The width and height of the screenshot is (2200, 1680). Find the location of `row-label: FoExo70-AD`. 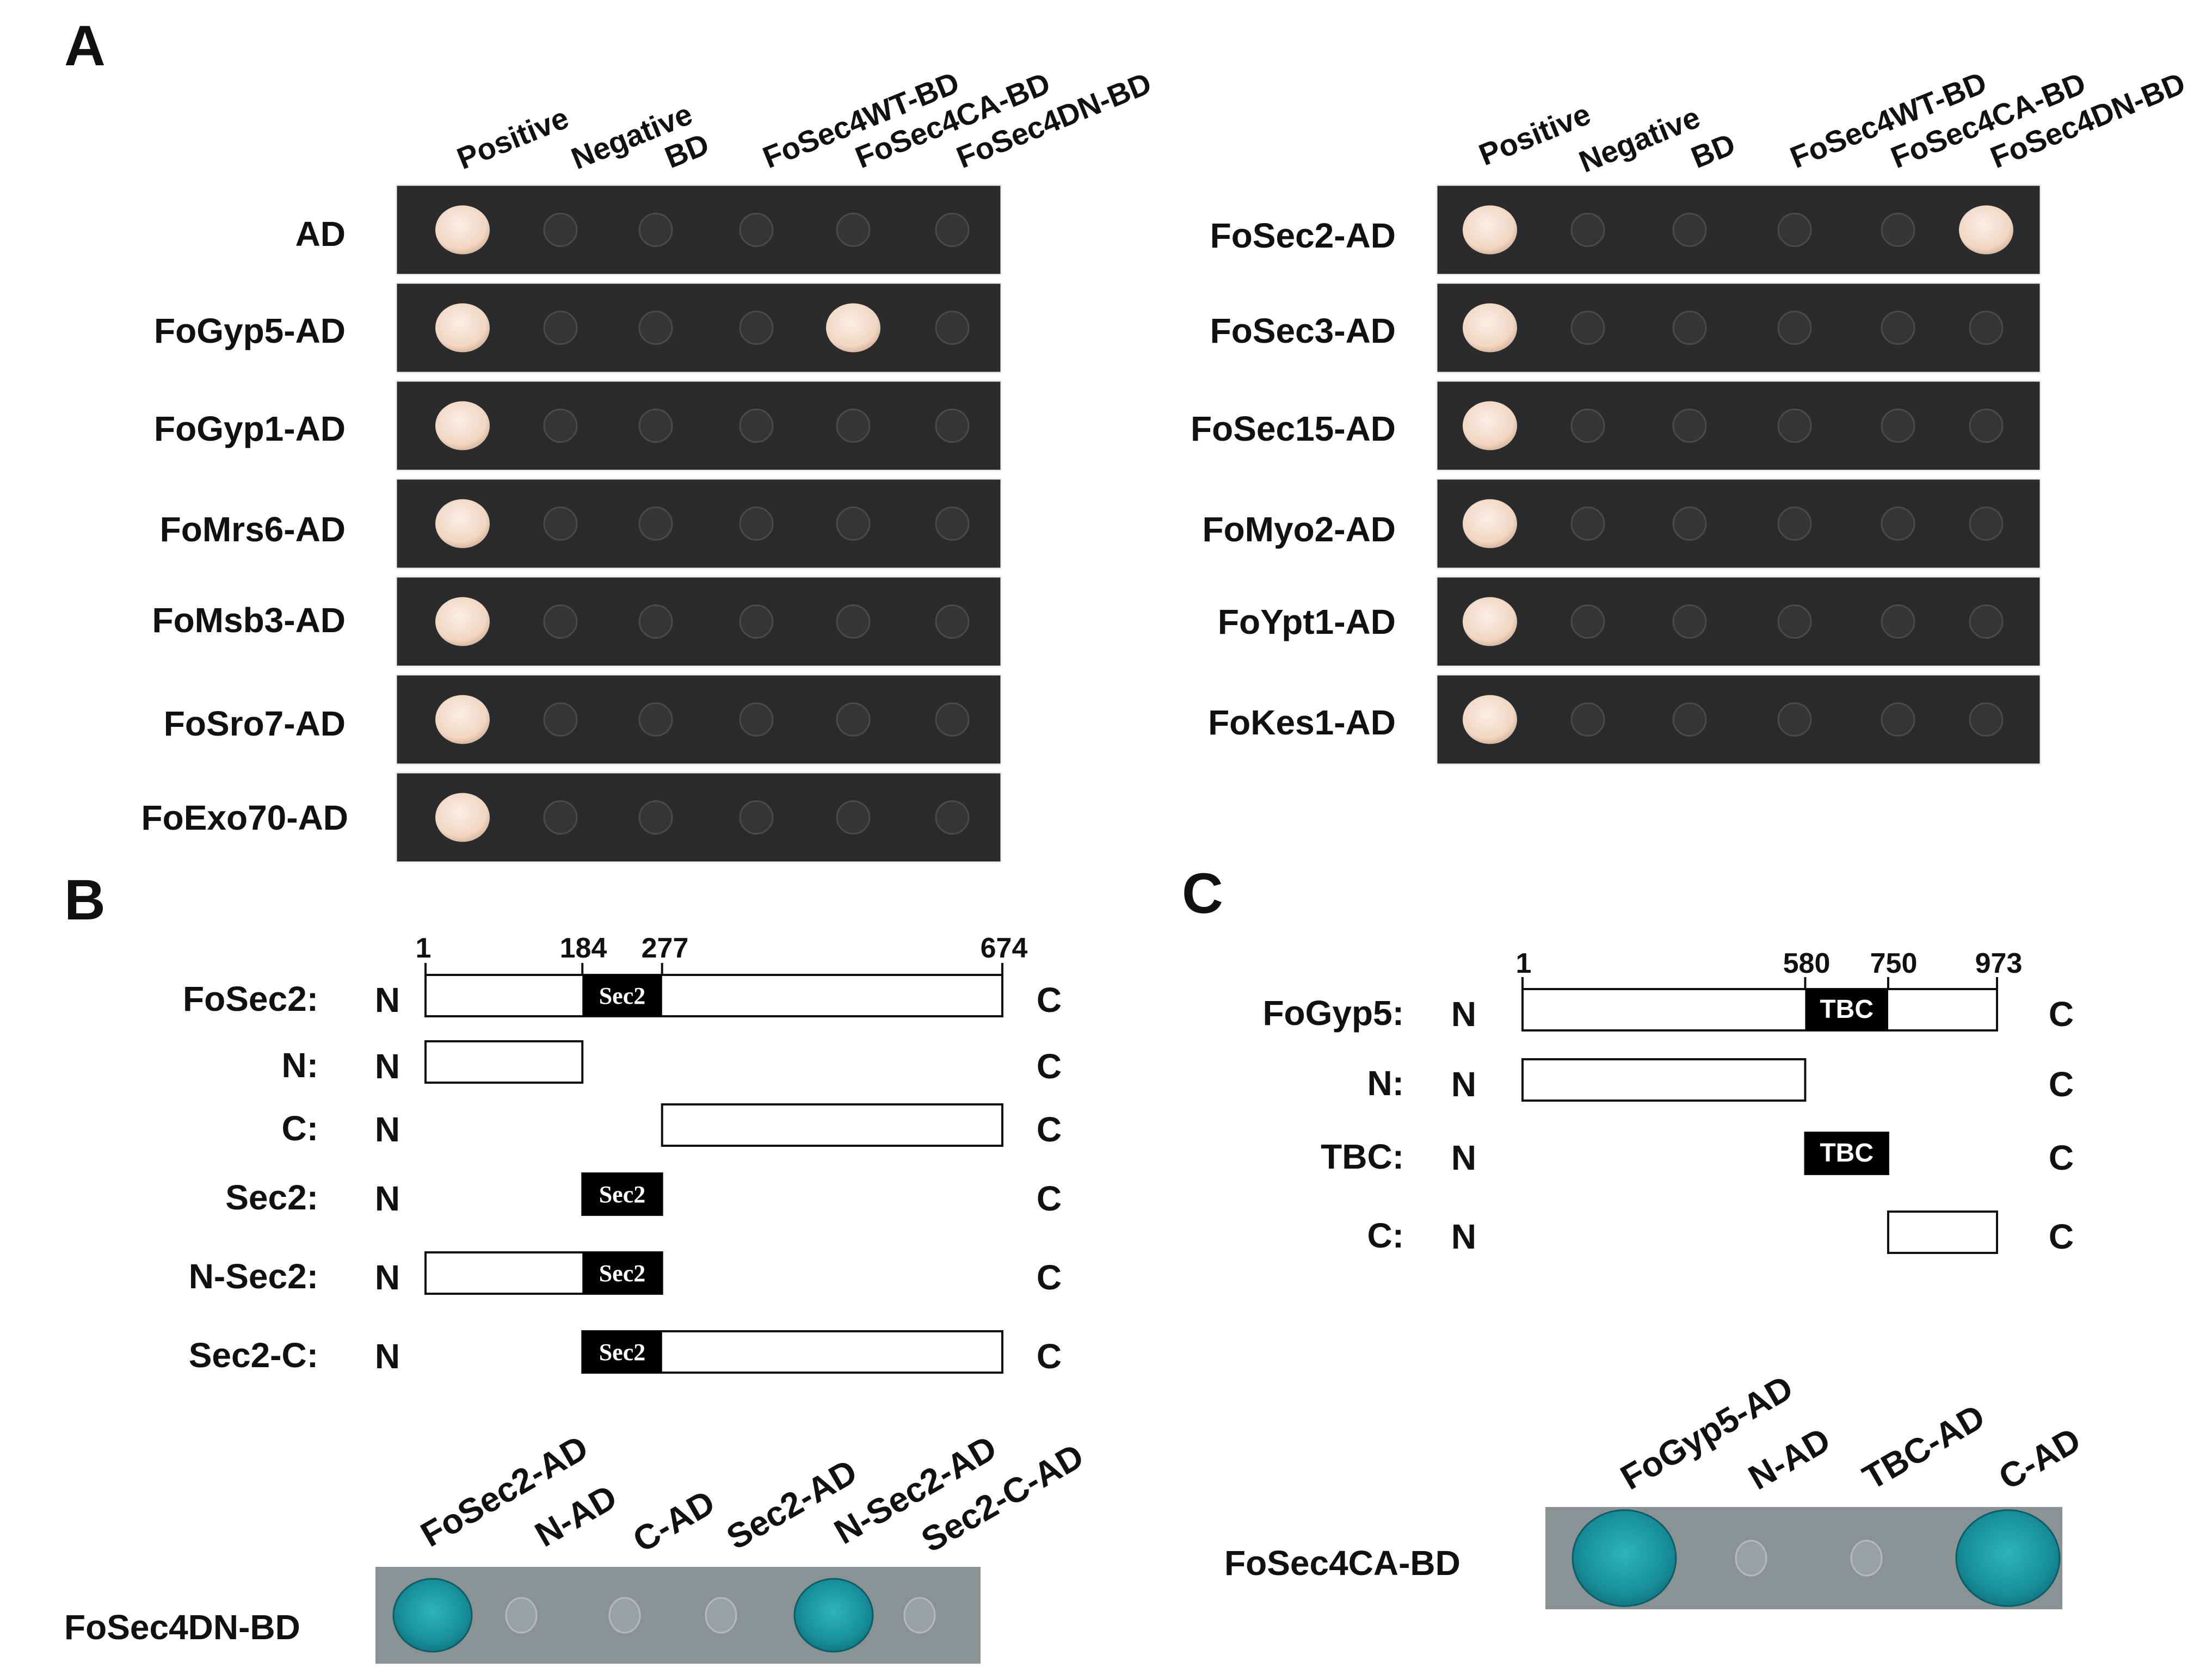

row-label: FoExo70-AD is located at coordinates (245, 817).